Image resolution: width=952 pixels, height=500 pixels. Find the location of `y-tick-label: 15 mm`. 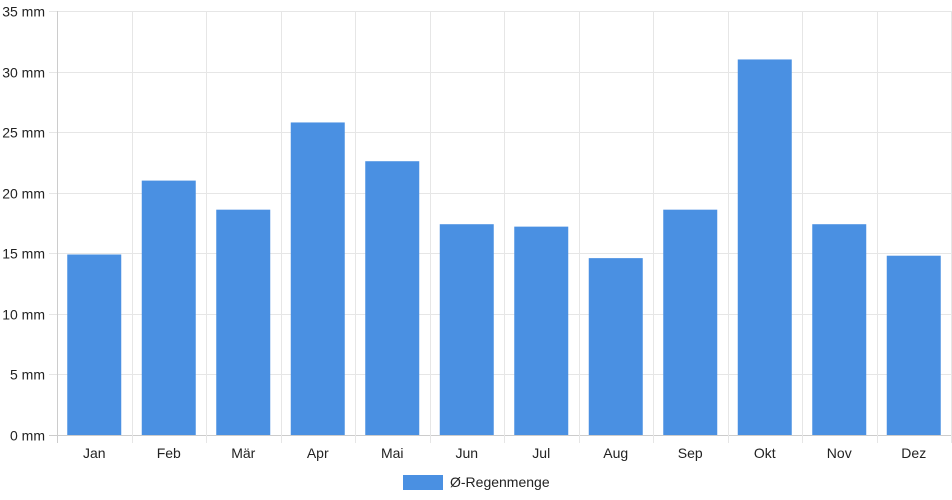

y-tick-label: 15 mm is located at coordinates (23, 254).